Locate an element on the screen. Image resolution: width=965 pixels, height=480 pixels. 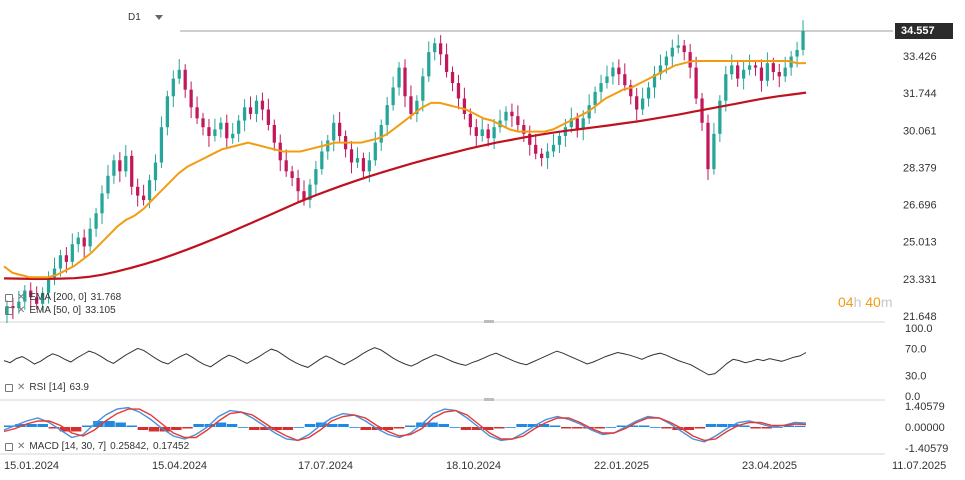
timeframe-label: D1 is located at coordinates (134, 17).